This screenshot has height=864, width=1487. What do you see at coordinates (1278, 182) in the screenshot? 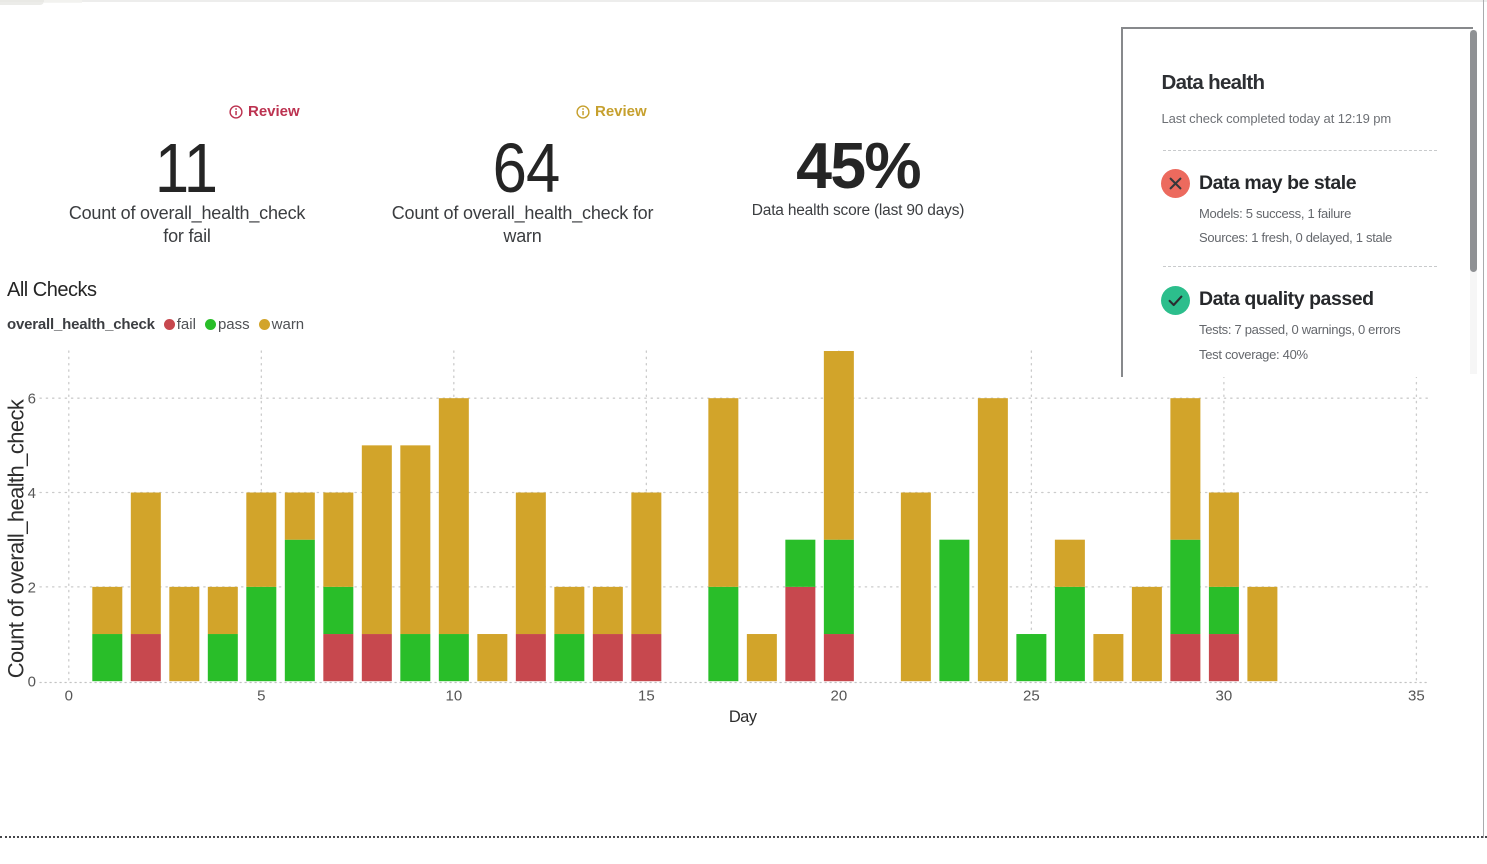
I see `health-section-fail-heading: Data may be stale` at bounding box center [1278, 182].